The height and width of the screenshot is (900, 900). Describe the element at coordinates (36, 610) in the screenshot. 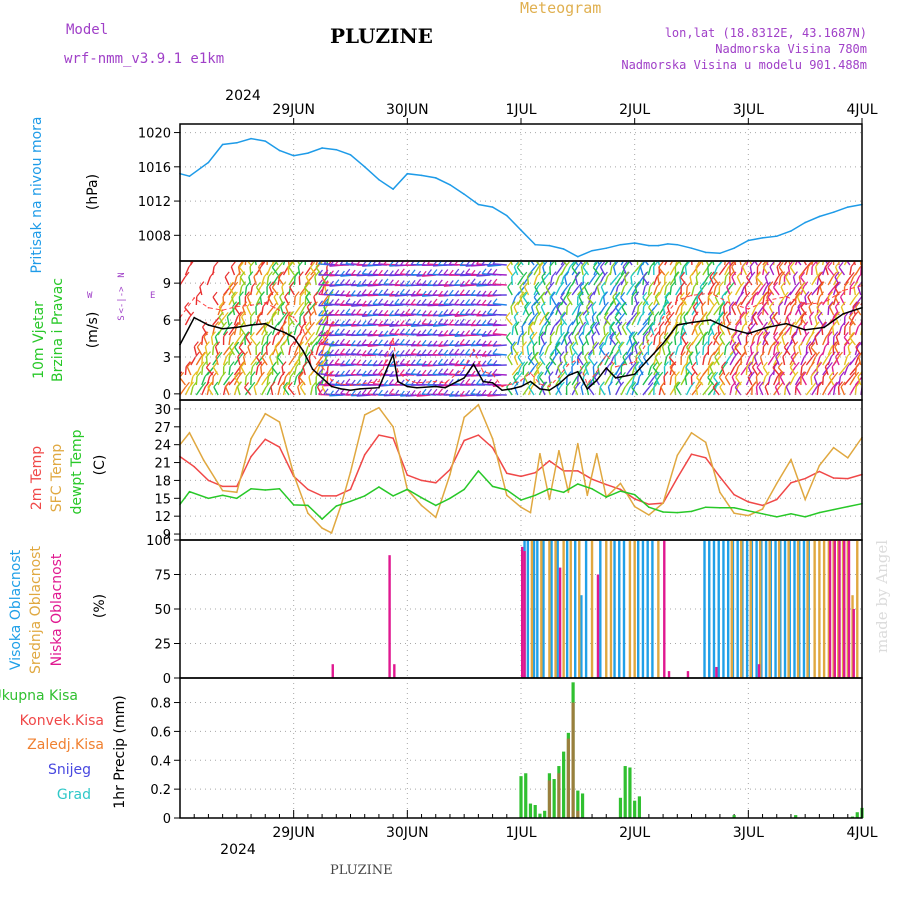

I see `cloud-label-mid: Srednja Oblacnost` at that location.